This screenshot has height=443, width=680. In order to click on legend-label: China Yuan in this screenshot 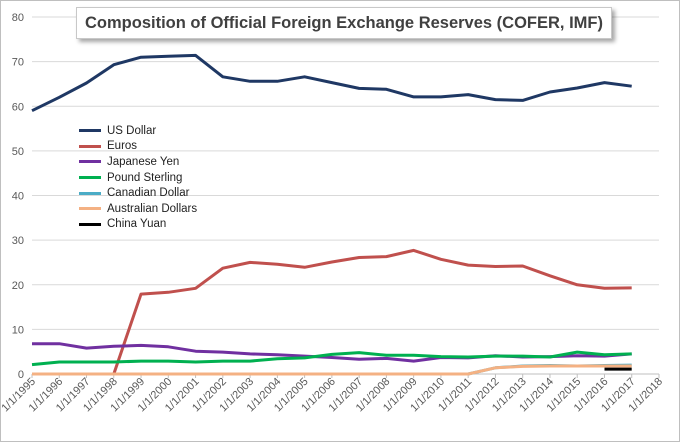, I will do `click(137, 224)`.